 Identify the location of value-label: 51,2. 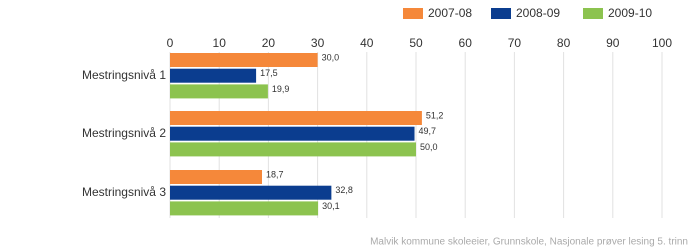
(435, 115).